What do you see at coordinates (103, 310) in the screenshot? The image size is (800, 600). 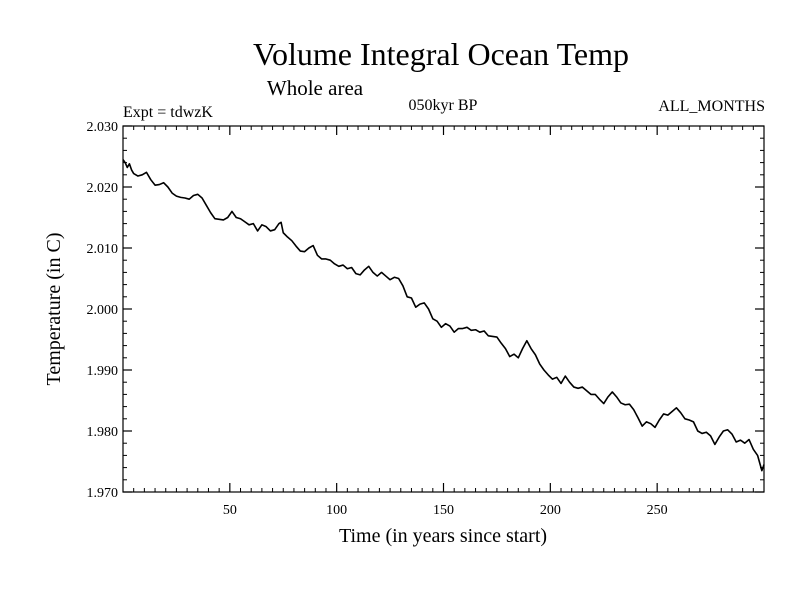 I see `y-tick-label: 2.000` at bounding box center [103, 310].